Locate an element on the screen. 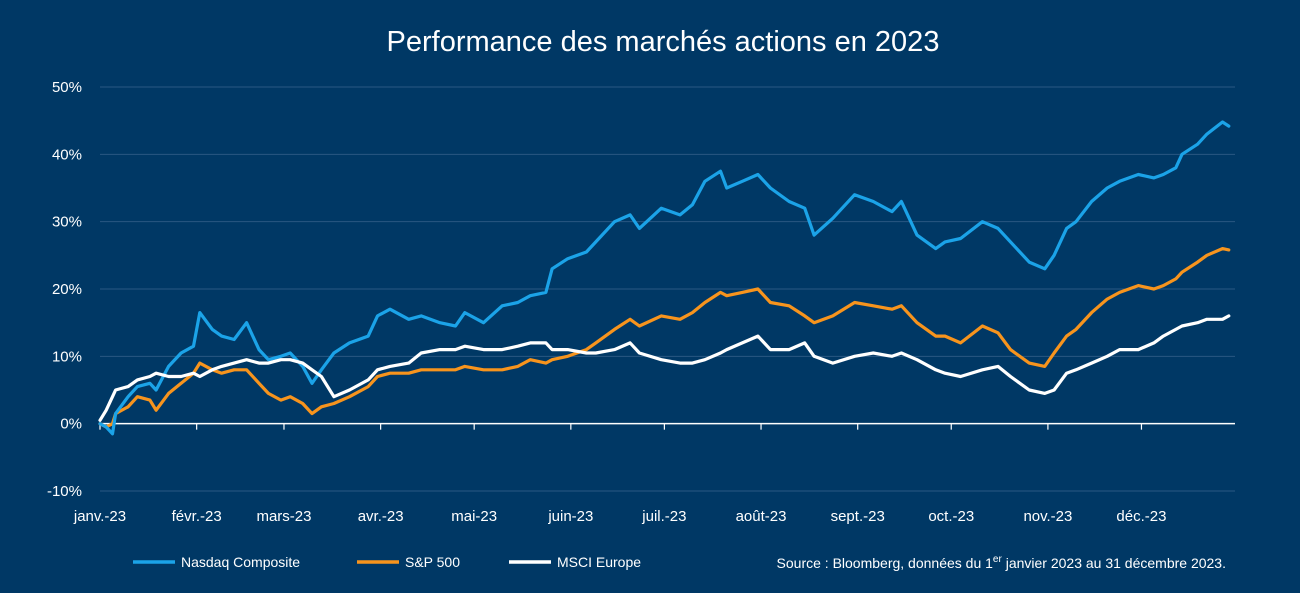 This screenshot has width=1300, height=593. source-superscript: er is located at coordinates (998, 559).